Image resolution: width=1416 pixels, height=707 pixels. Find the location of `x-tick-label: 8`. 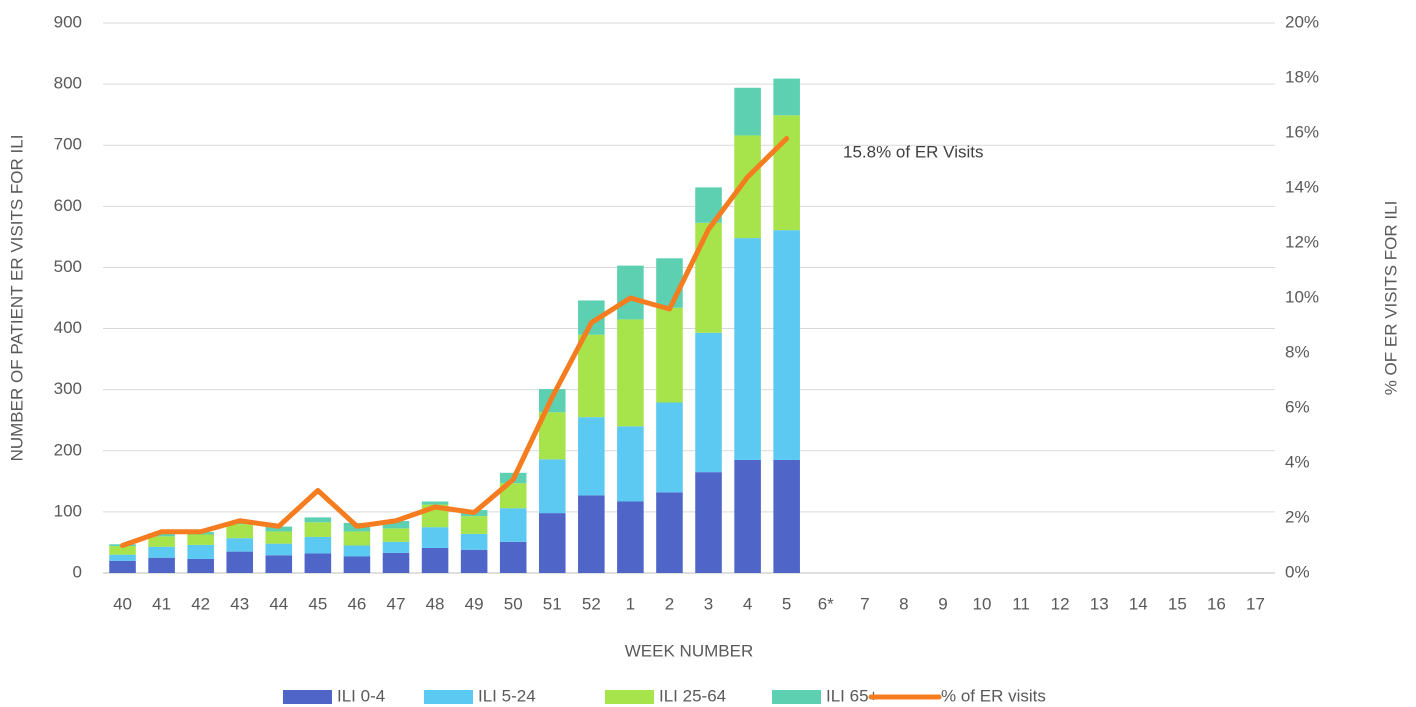

x-tick-label: 8 is located at coordinates (903, 603).